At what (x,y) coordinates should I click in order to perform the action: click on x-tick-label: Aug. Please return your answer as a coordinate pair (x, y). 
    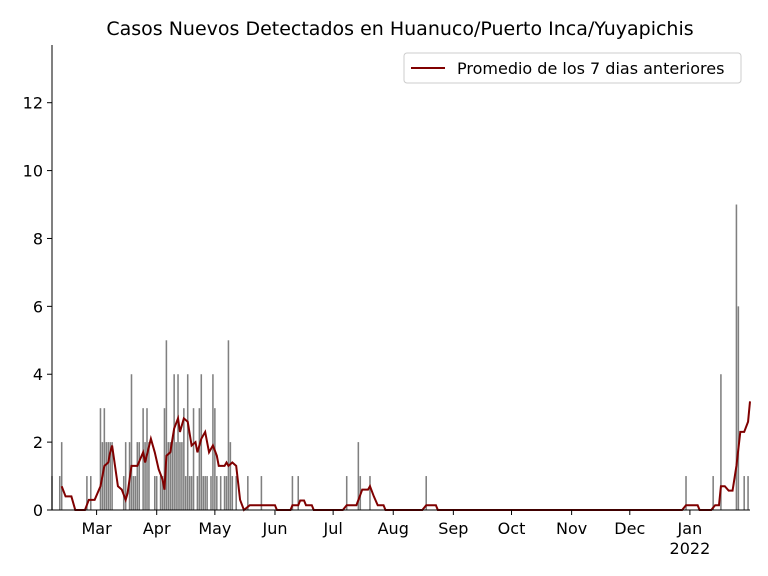
    Looking at the image, I should click on (393, 528).